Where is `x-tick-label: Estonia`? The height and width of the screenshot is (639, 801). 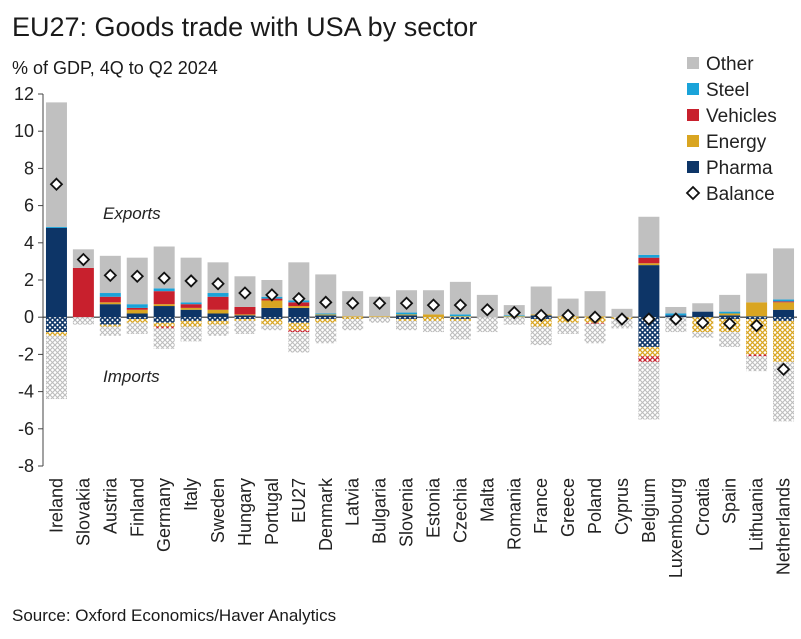
x-tick-label: Estonia is located at coordinates (433, 507).